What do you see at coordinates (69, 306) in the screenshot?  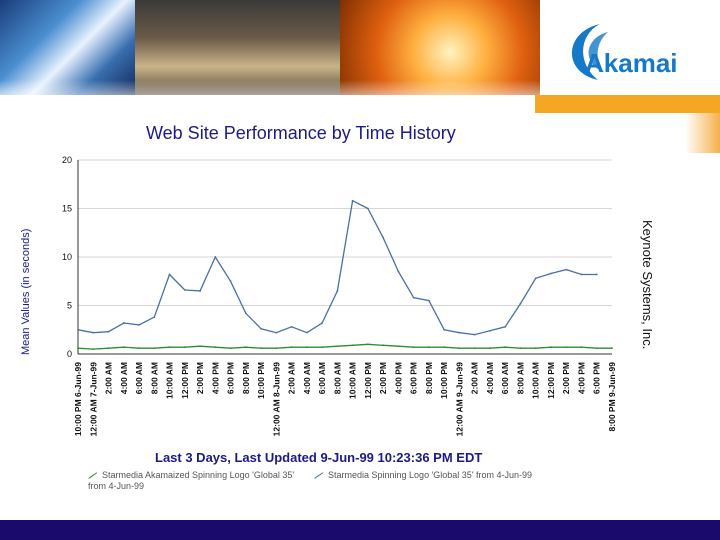 I see `y-tick-label: 5` at bounding box center [69, 306].